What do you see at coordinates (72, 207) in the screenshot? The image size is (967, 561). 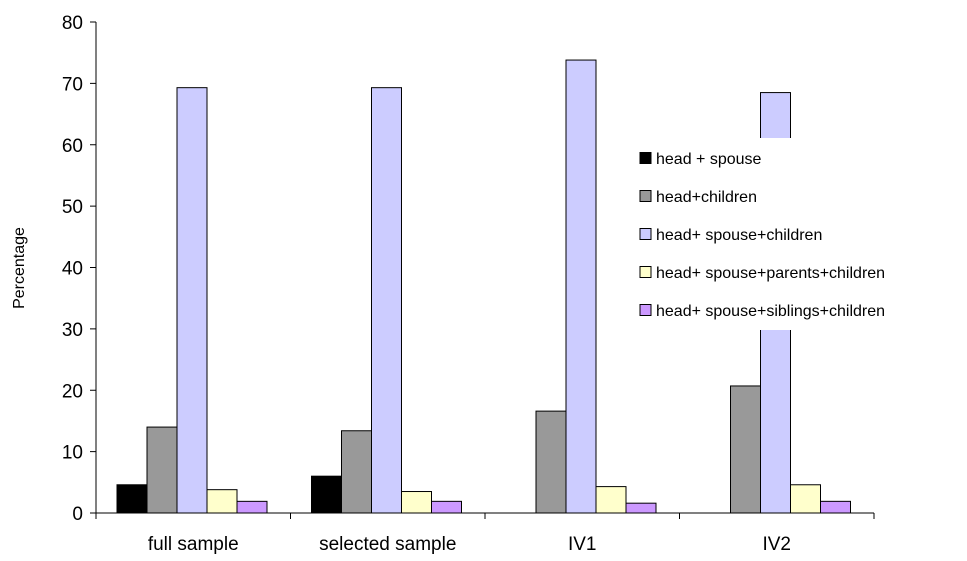 I see `y-tick-label: 50` at bounding box center [72, 207].